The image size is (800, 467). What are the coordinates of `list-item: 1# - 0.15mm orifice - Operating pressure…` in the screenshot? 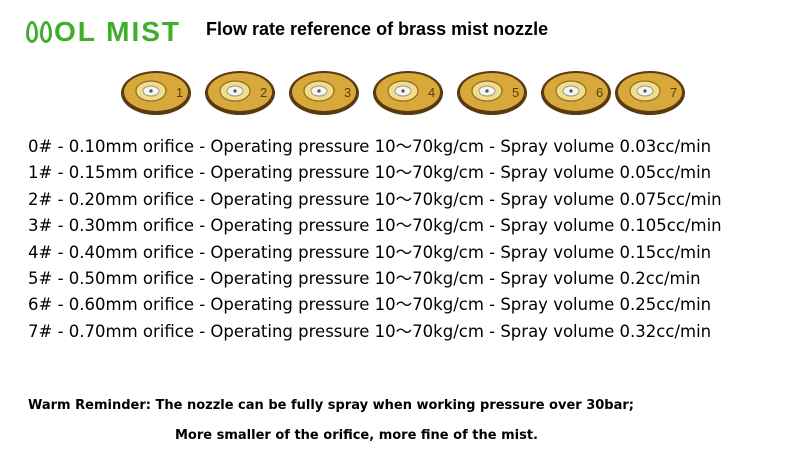 It's located at (370, 173).